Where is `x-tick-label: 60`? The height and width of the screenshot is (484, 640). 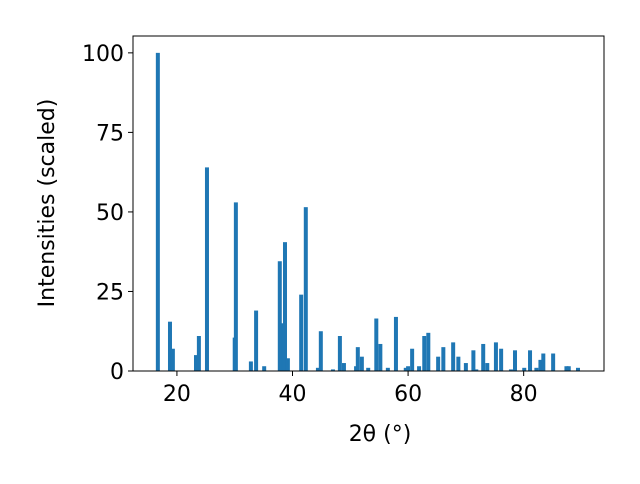 x-tick-label: 60 is located at coordinates (408, 394).